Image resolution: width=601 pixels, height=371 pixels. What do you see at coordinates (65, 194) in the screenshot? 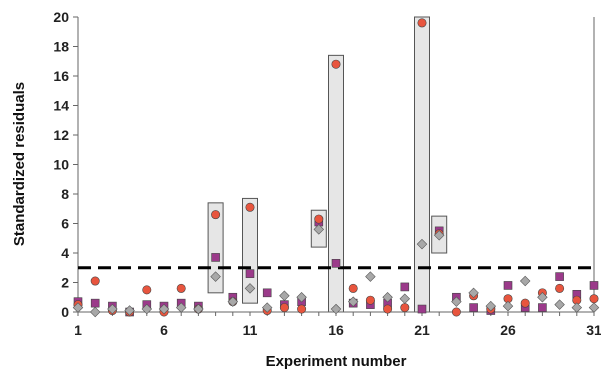
I see `y-tick-label: 8` at bounding box center [65, 194].